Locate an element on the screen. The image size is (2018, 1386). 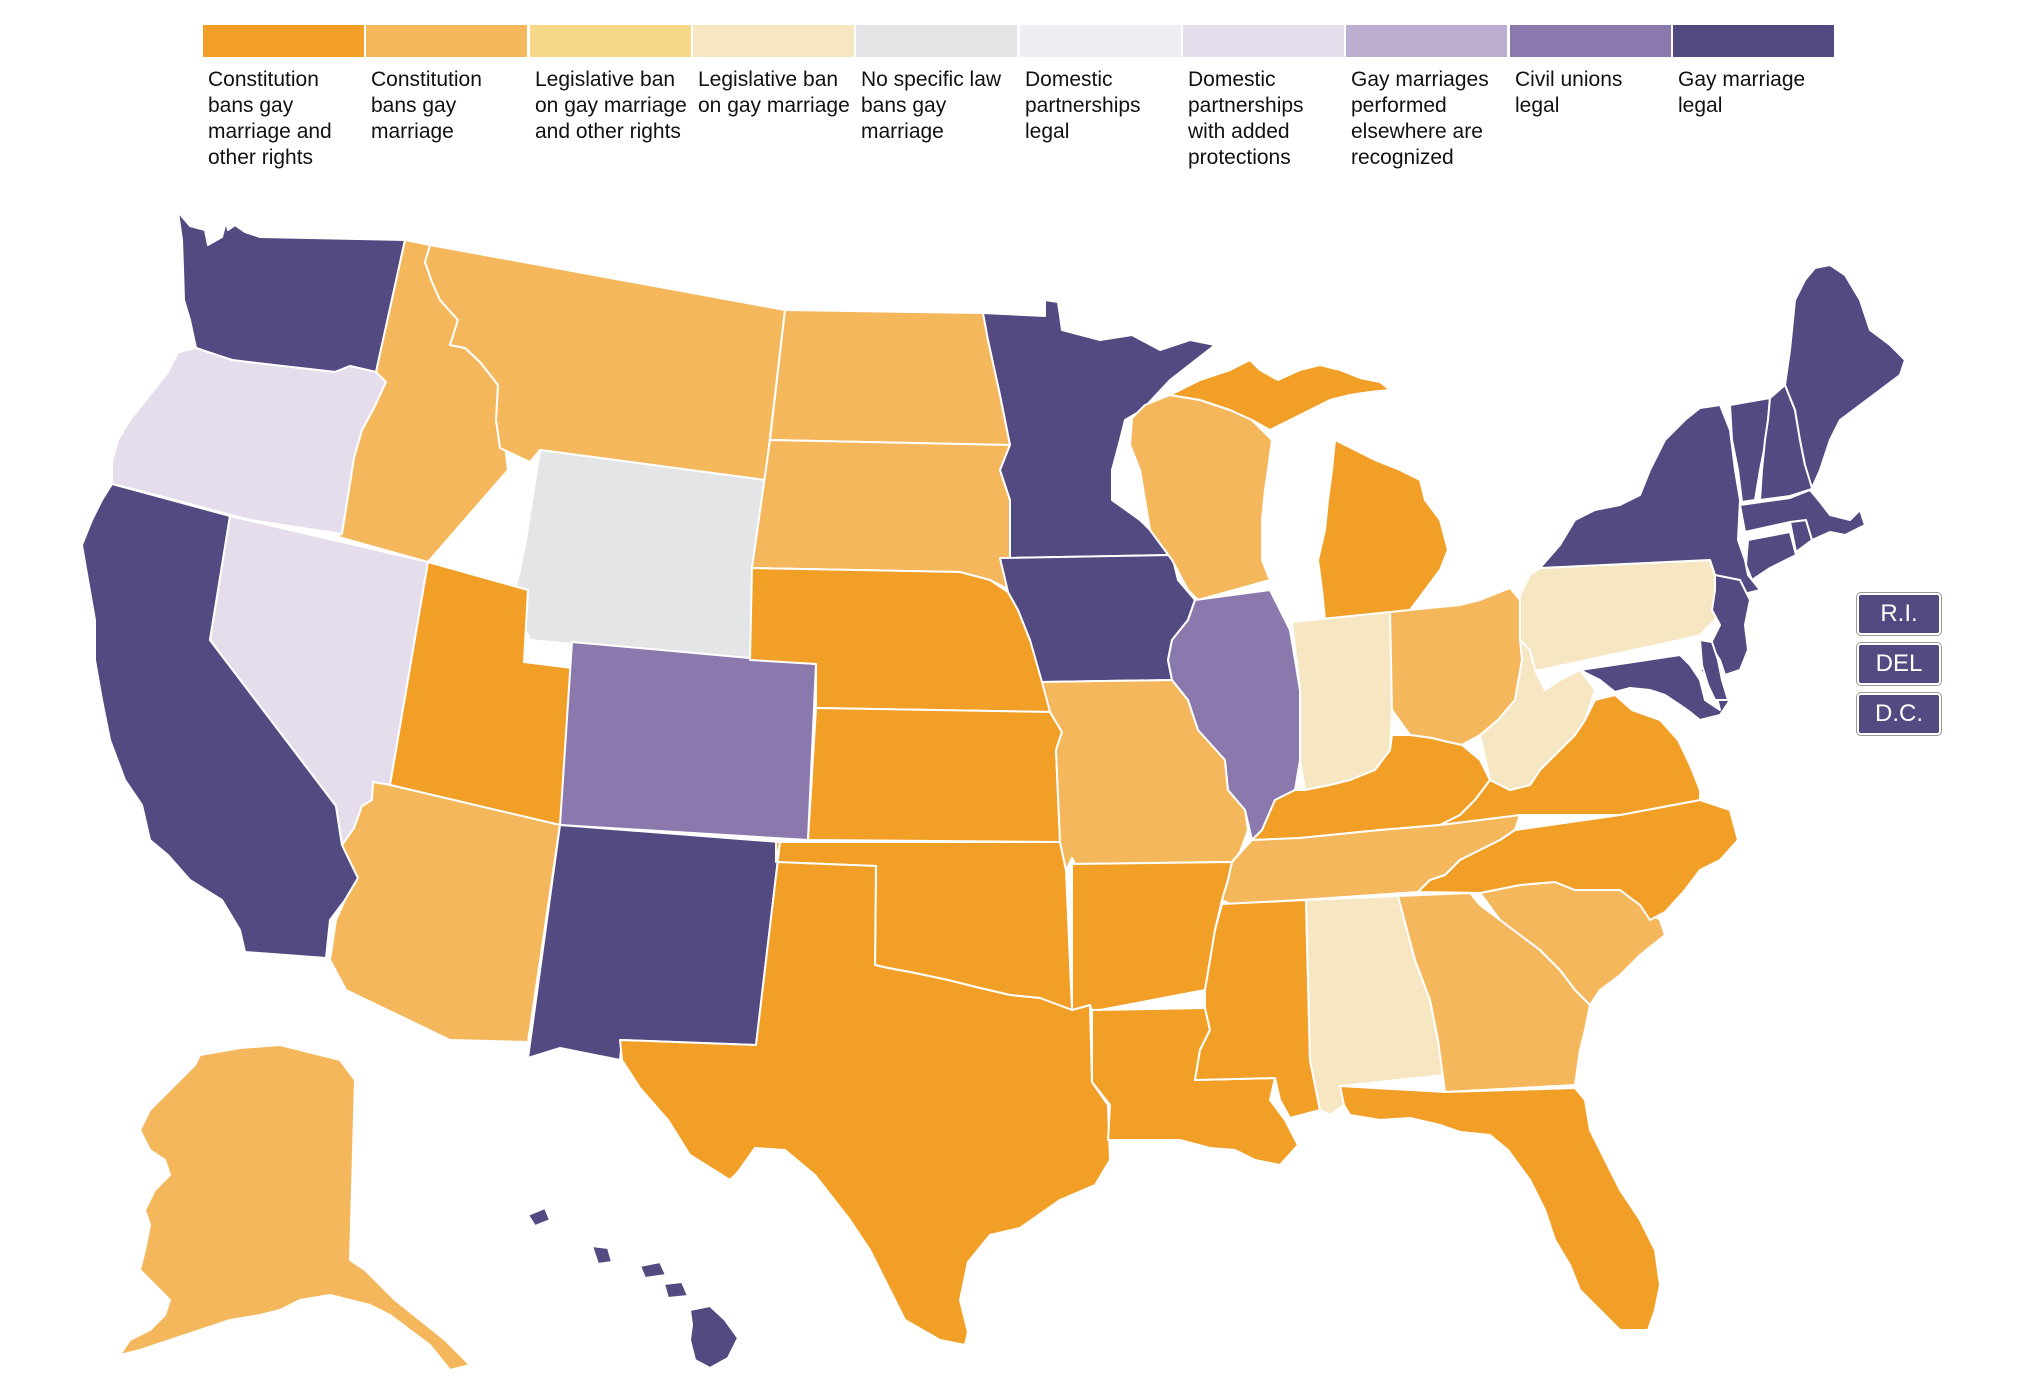
legend-item: Constitution bans gay marriage is located at coordinates (446, 85).